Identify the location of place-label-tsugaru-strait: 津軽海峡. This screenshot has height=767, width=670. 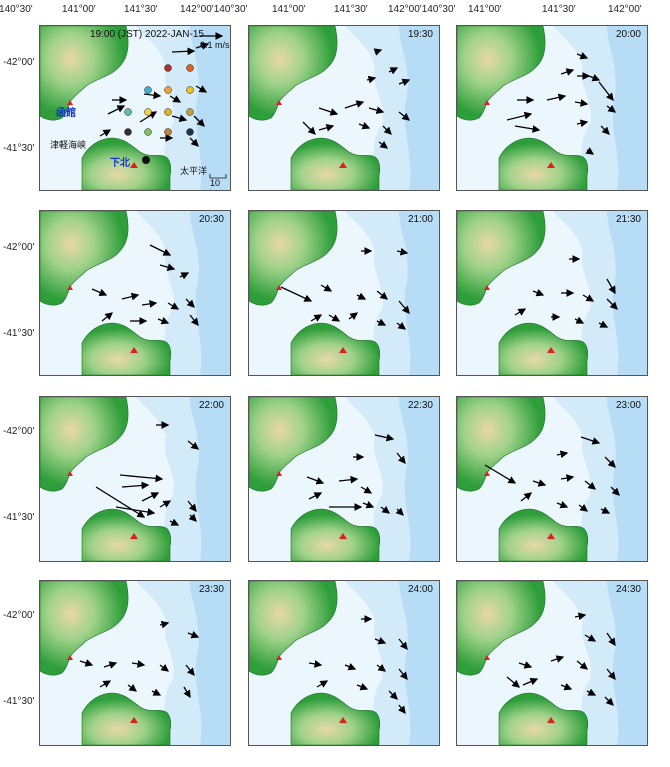
(68, 145).